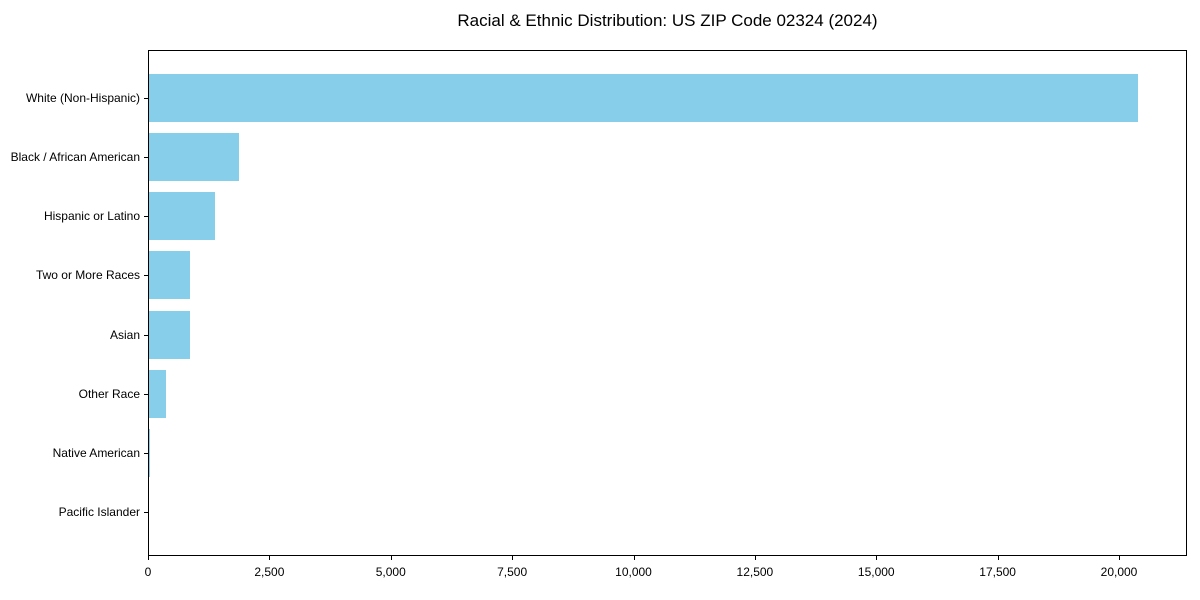  I want to click on y-tick-label: White (Non-Hispanic), so click(82, 98).